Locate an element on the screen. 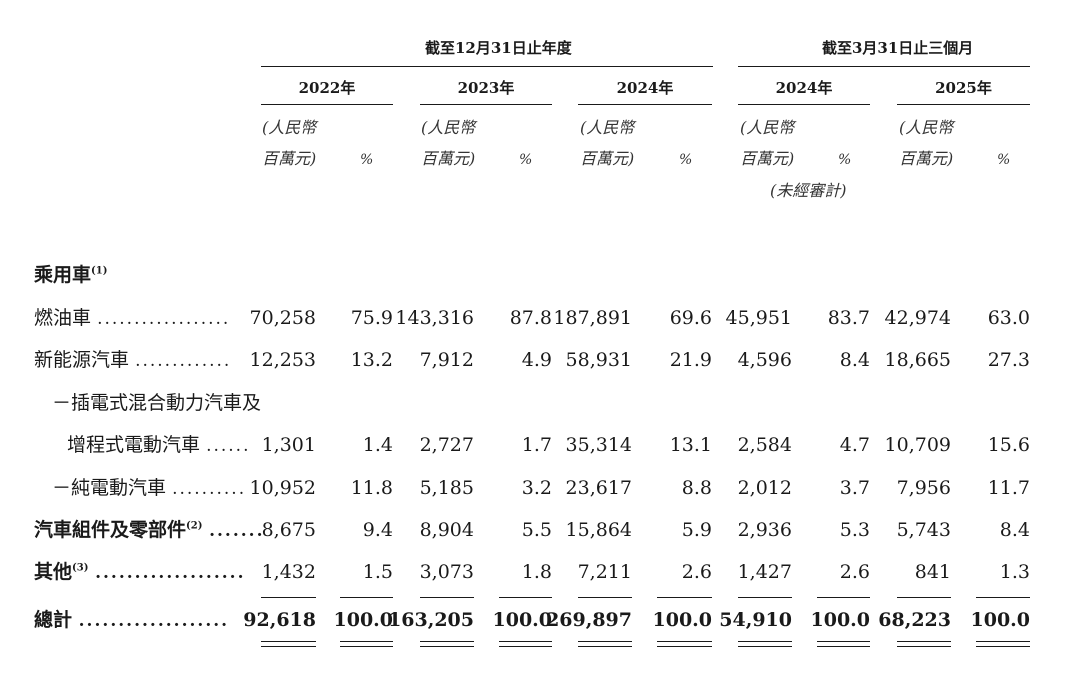  amount-cell: 42,974 is located at coordinates (917, 318).